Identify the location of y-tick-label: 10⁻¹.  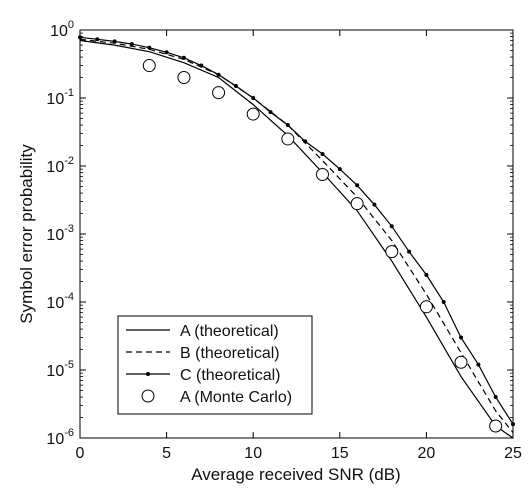
(60, 97).